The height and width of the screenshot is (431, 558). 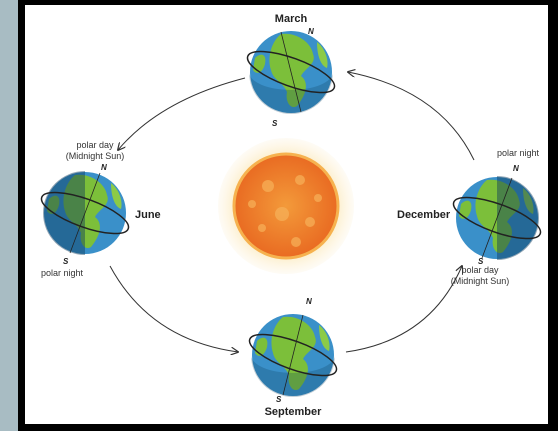 What do you see at coordinates (294, 412) in the screenshot?
I see `season-label: September` at bounding box center [294, 412].